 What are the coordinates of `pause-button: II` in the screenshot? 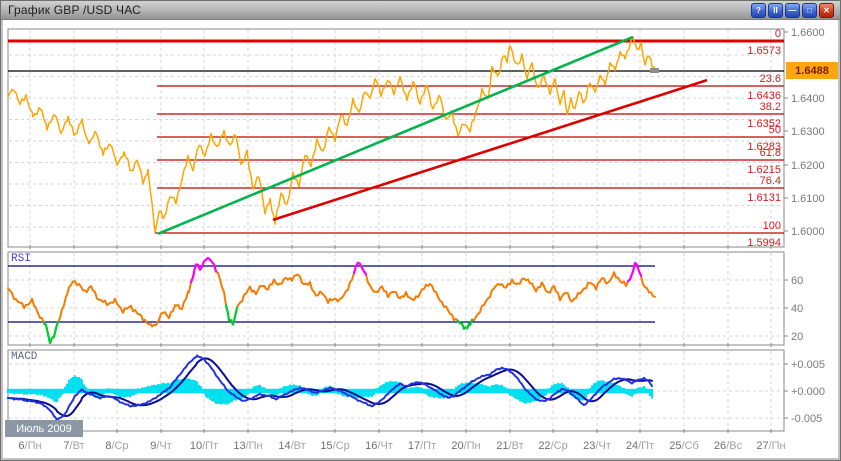 It's located at (775, 10).